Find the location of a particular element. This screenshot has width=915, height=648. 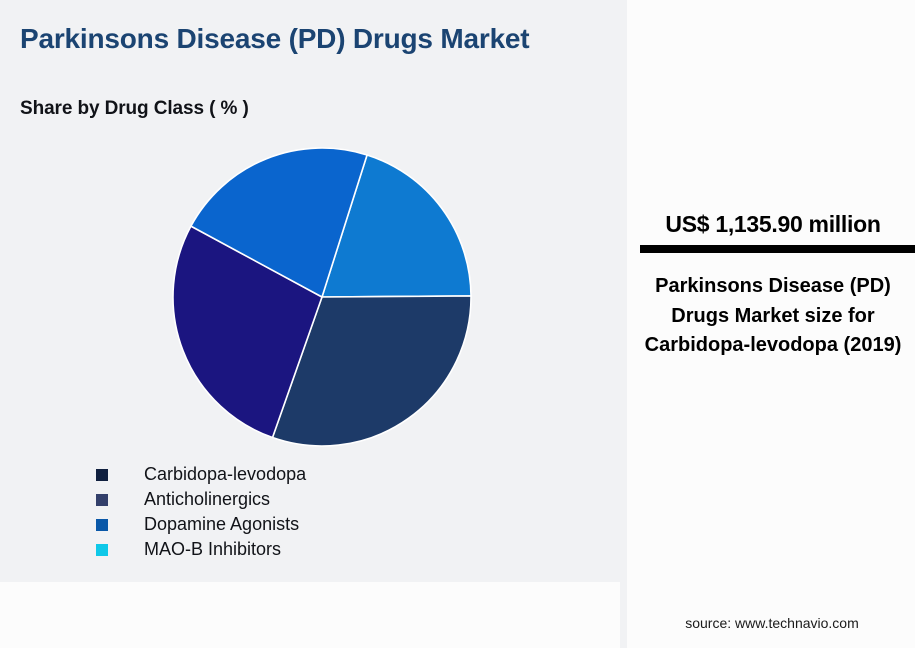

page-title: Parkinsons Disease (PD) Drugs Market is located at coordinates (275, 38).